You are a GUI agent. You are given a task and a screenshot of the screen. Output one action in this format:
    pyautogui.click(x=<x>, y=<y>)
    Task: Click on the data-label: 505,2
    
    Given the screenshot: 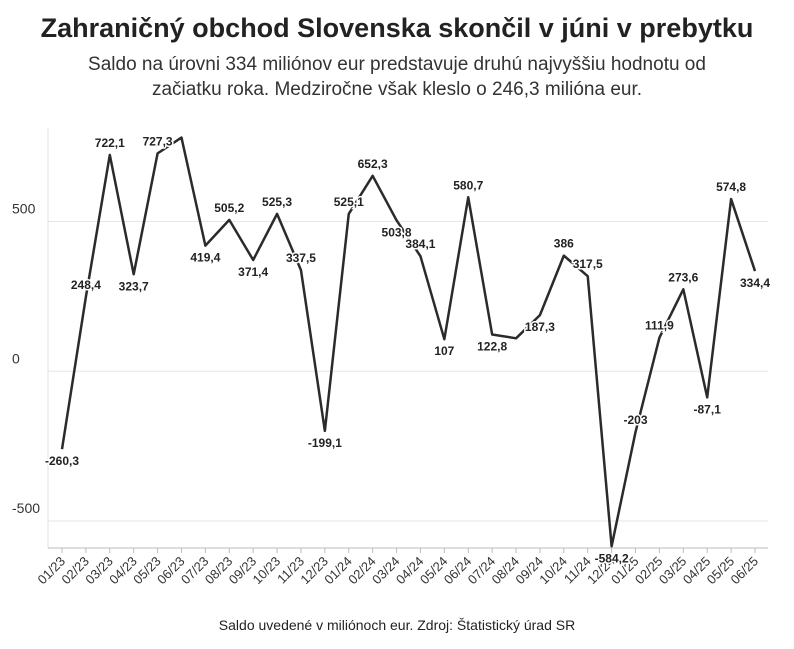 What is the action you would take?
    pyautogui.click(x=229, y=208)
    